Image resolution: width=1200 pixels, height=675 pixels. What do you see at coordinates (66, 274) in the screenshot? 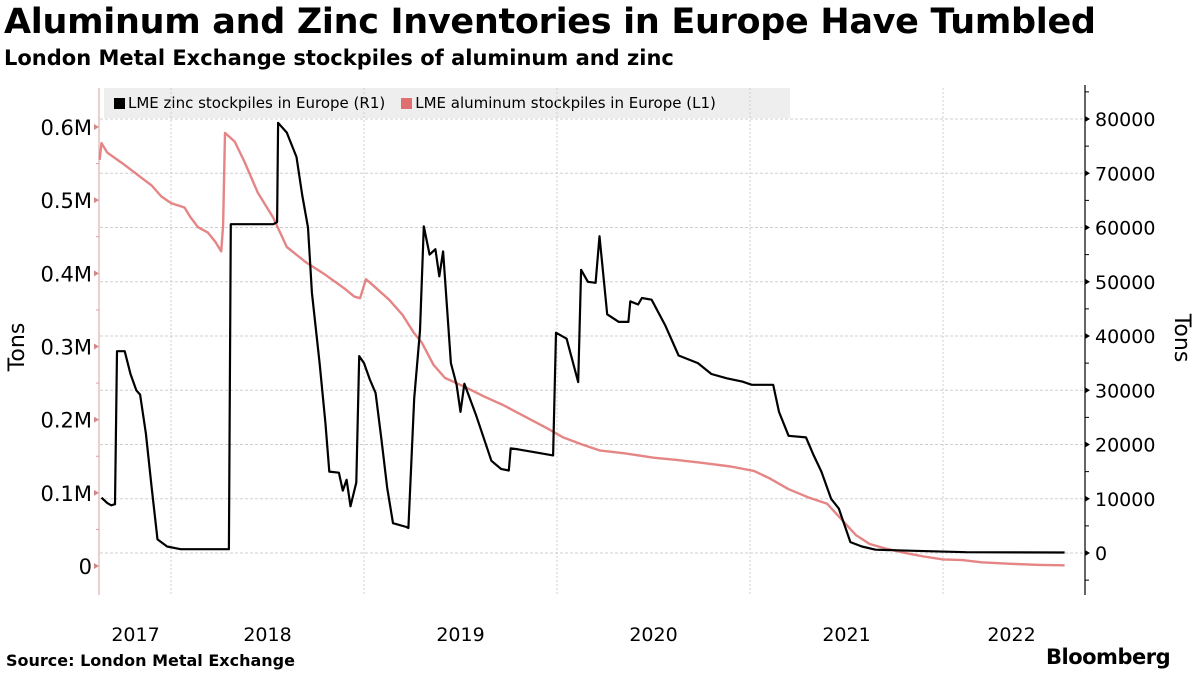
I see `left-tick-label: 0.4M` at bounding box center [66, 274].